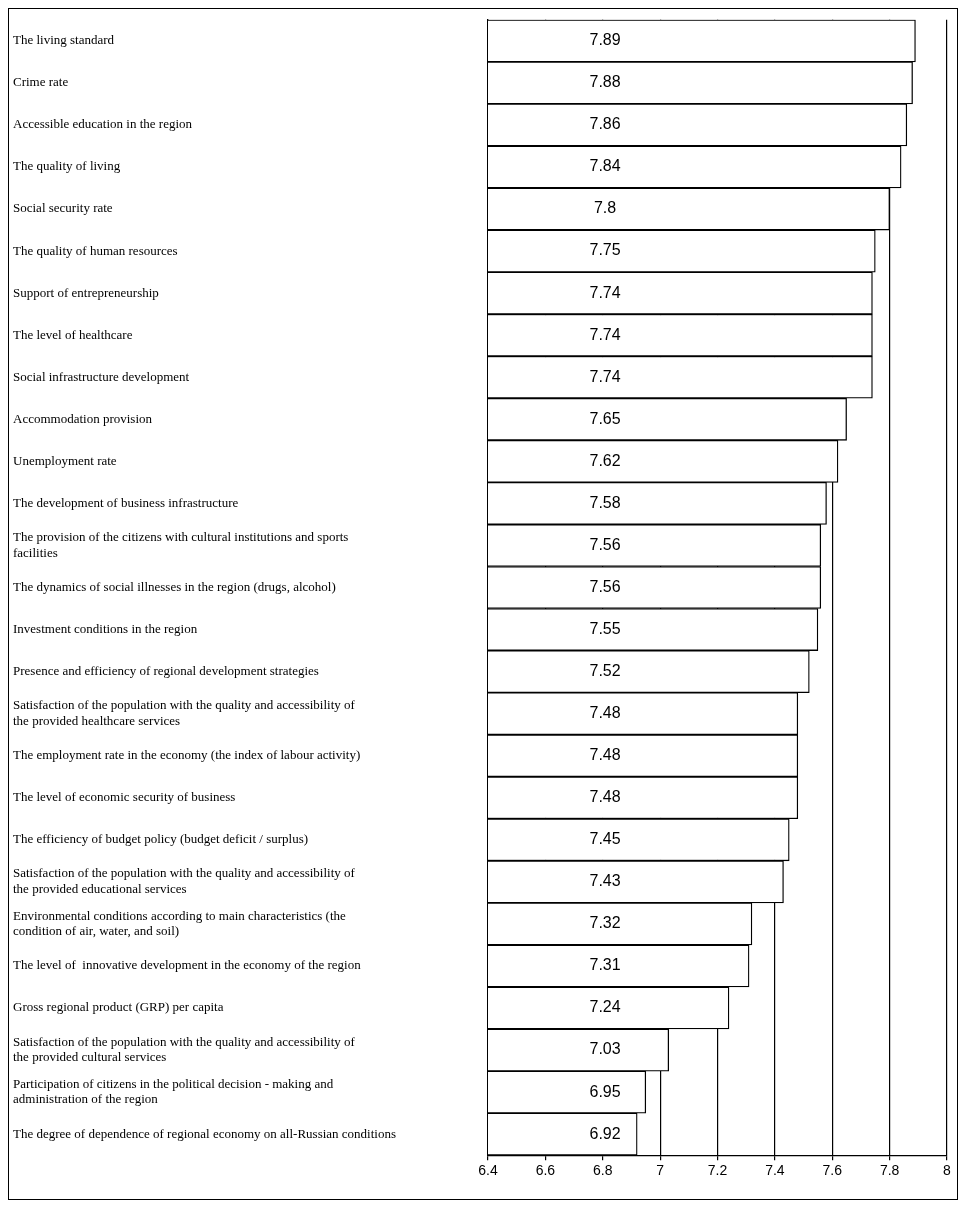 The height and width of the screenshot is (1210, 968). What do you see at coordinates (545, 1170) in the screenshot?
I see `x-tick-label: 6.6` at bounding box center [545, 1170].